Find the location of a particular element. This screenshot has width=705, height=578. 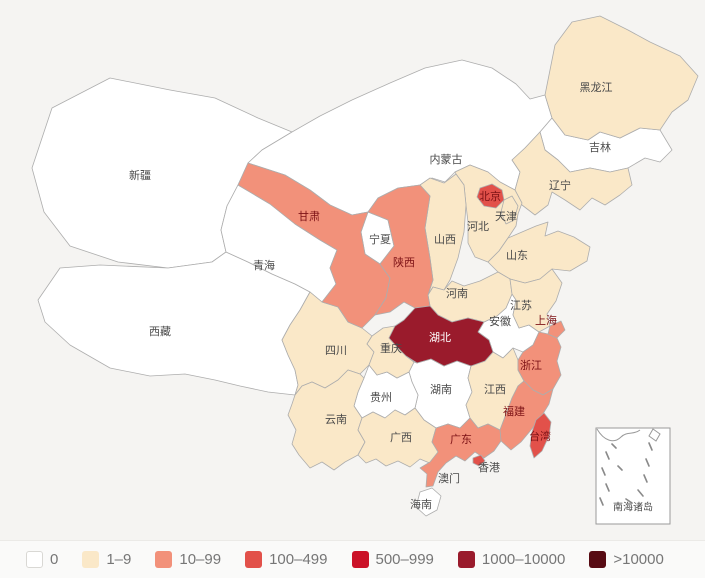

region-label-shanghai: 上海 is located at coordinates (546, 320).